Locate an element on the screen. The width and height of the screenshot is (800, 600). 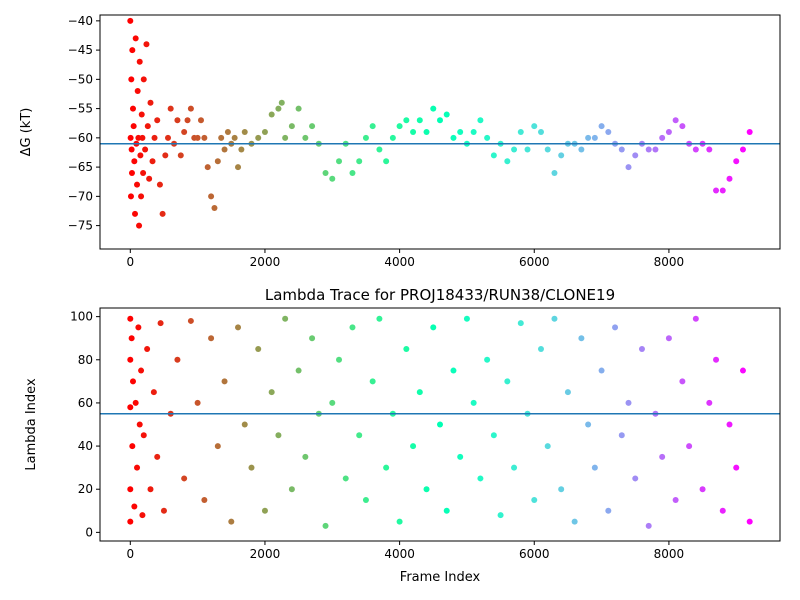
y-tick-label: −40 is located at coordinates (80, 21).